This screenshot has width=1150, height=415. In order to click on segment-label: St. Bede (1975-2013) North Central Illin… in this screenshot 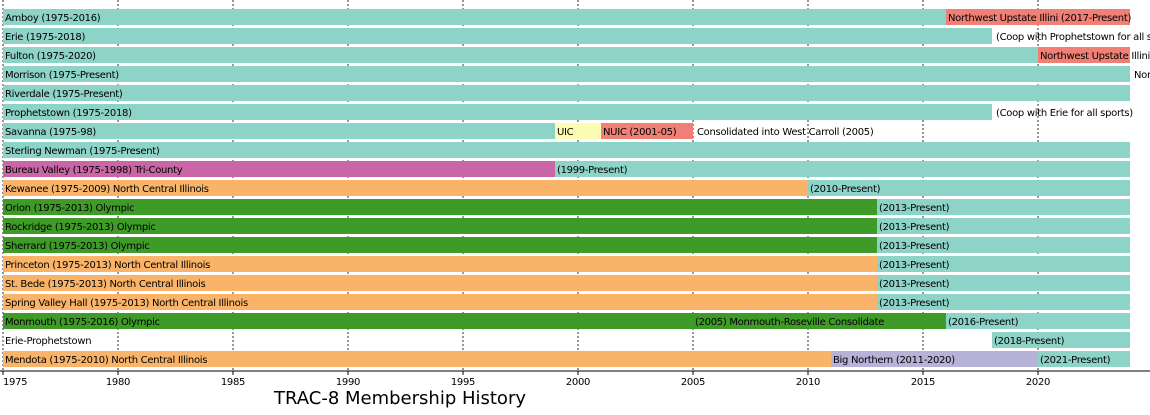, I will do `click(105, 284)`.